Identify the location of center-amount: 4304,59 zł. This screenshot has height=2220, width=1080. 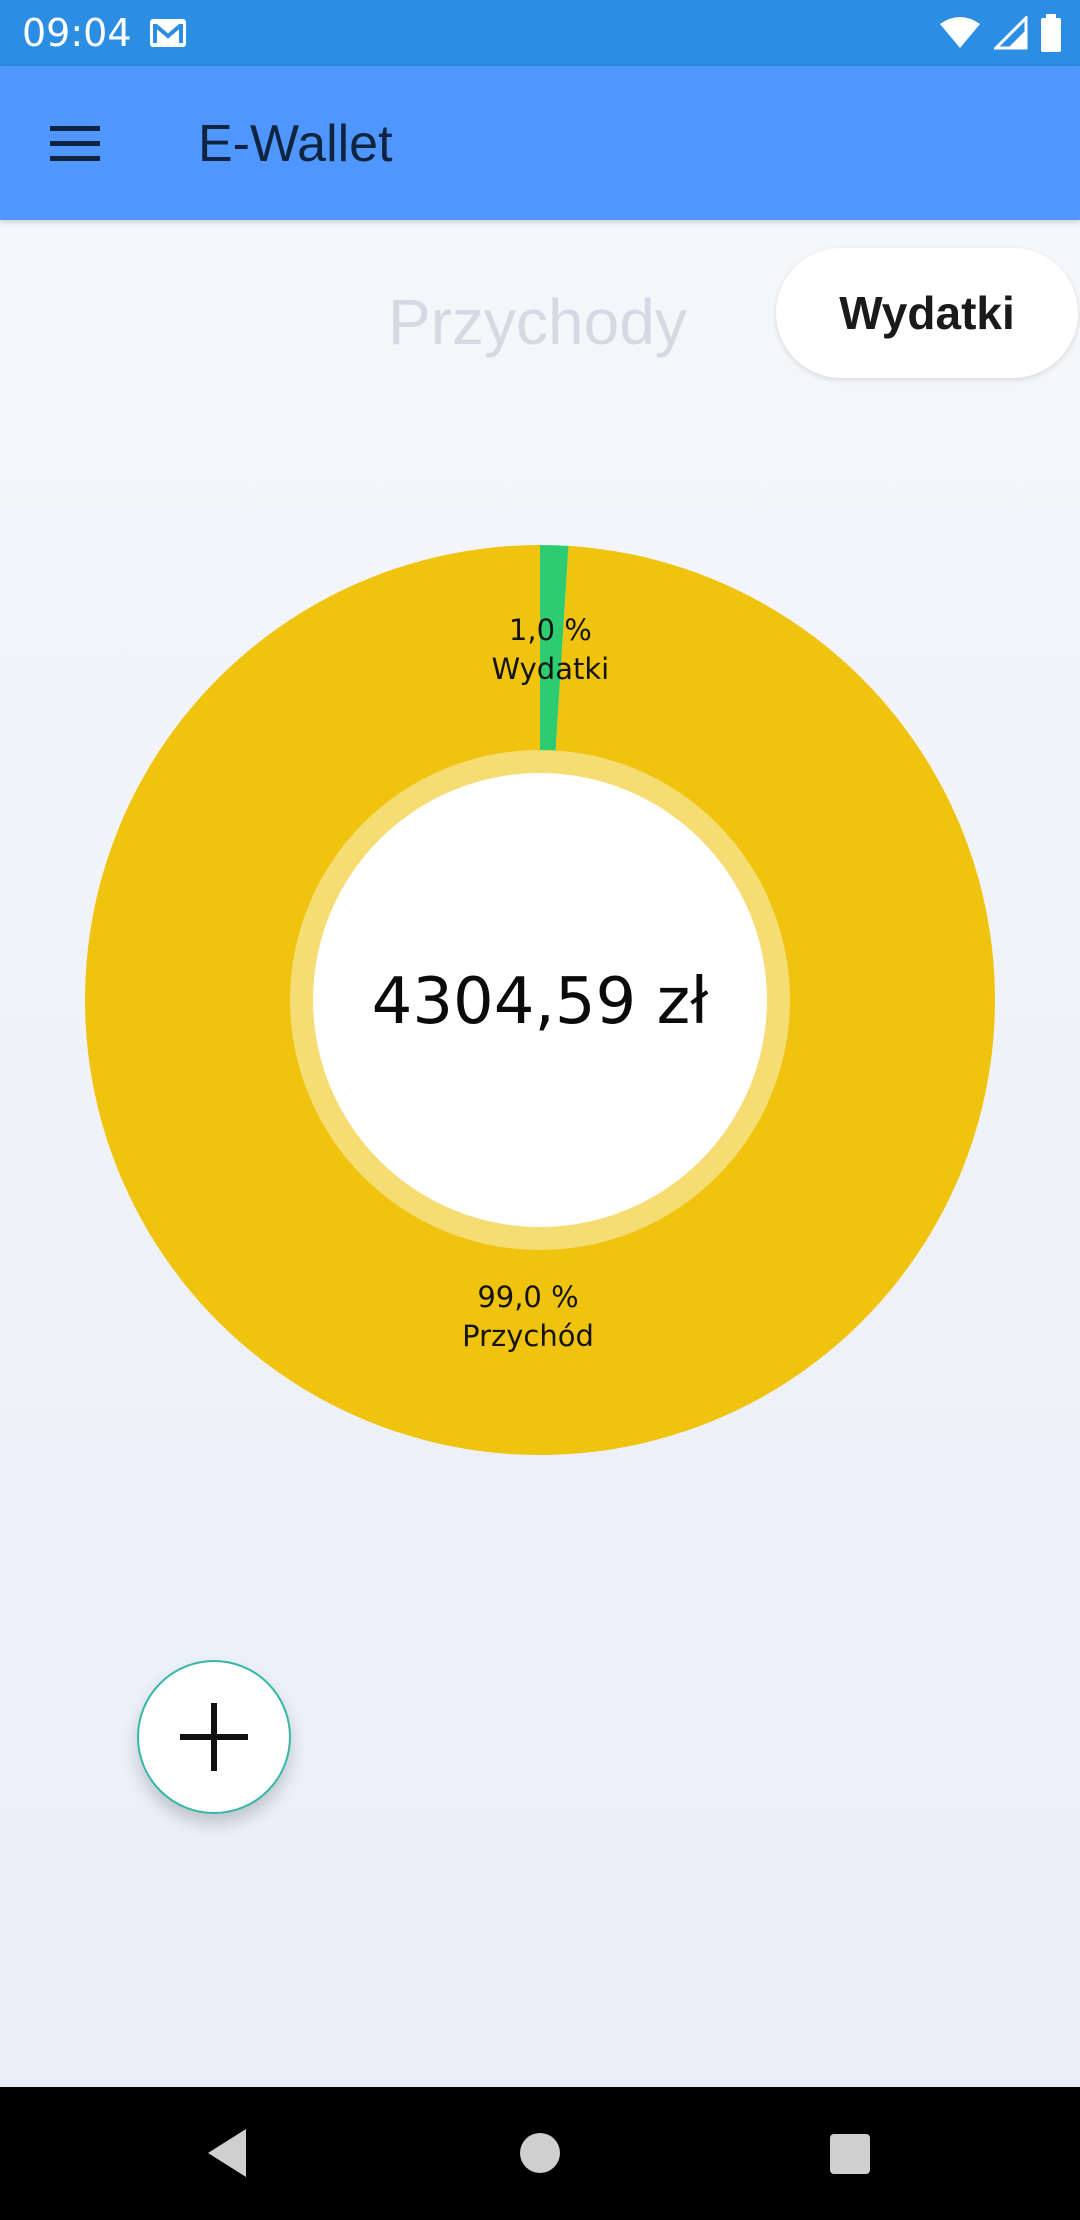
(541, 1002).